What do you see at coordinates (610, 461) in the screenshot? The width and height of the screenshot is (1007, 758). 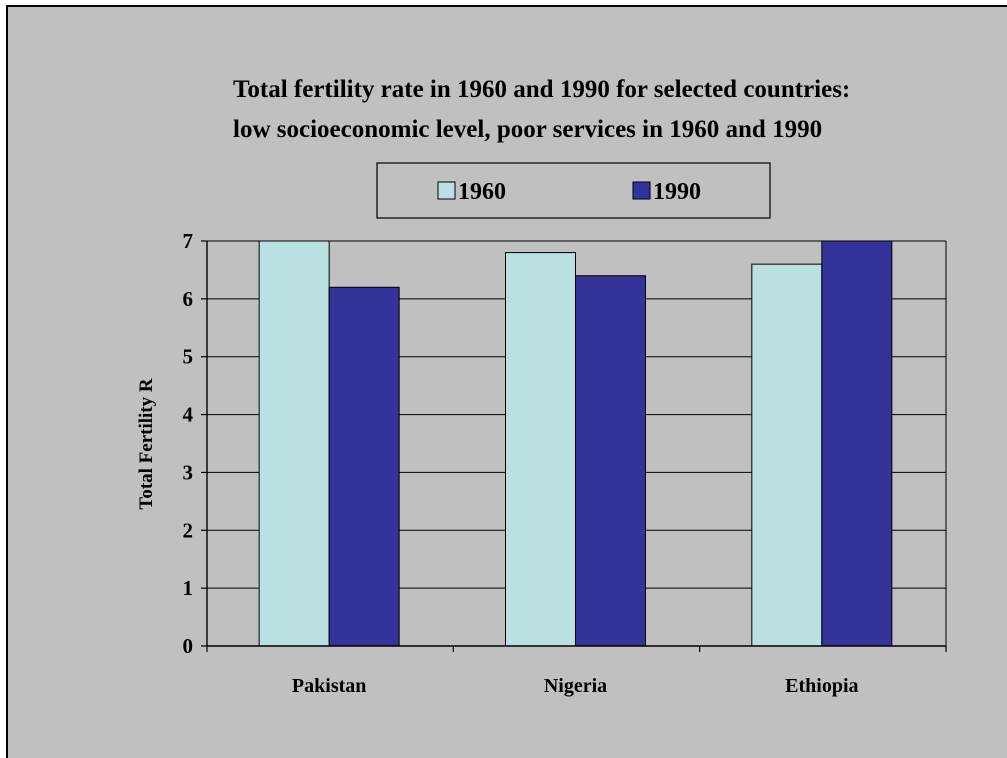 I see `bar-nigeria-1990` at bounding box center [610, 461].